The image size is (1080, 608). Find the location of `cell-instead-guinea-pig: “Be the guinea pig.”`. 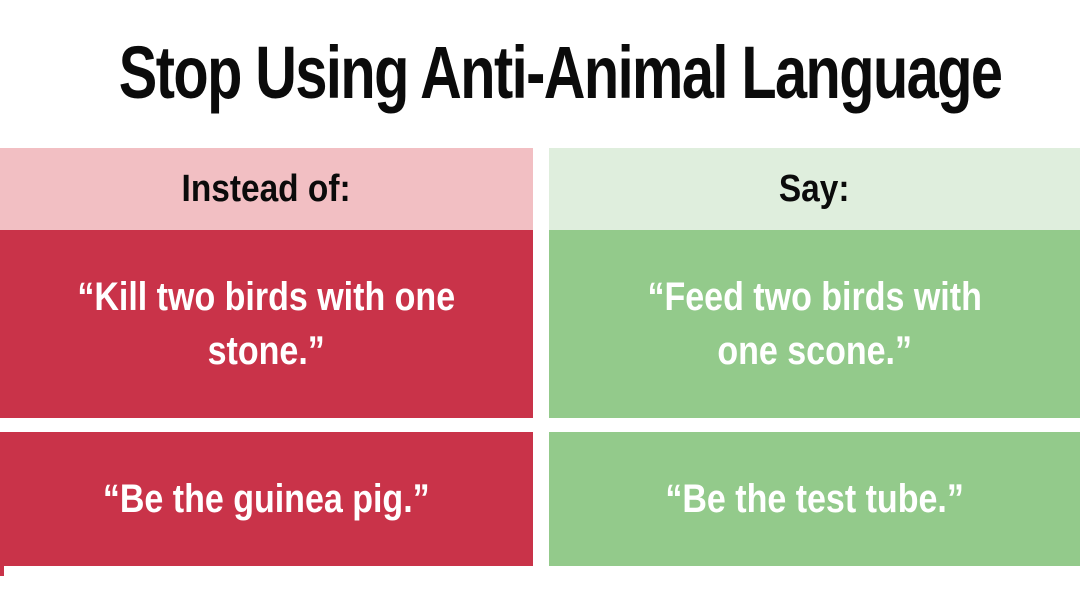

cell-instead-guinea-pig: “Be the guinea pig.” is located at coordinates (266, 499).